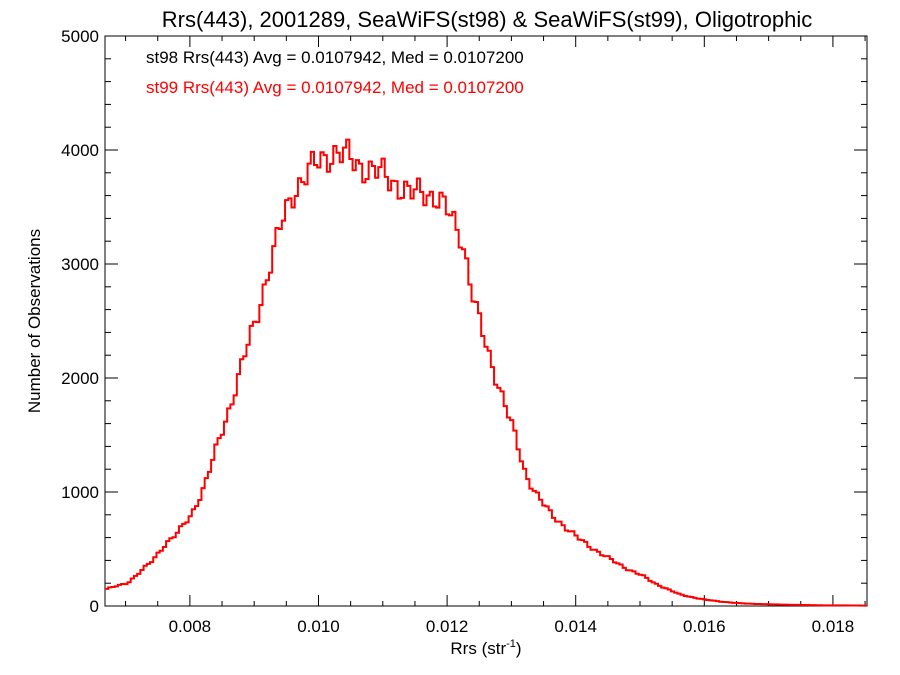  I want to click on x-tick-label: 0.012, so click(447, 626).